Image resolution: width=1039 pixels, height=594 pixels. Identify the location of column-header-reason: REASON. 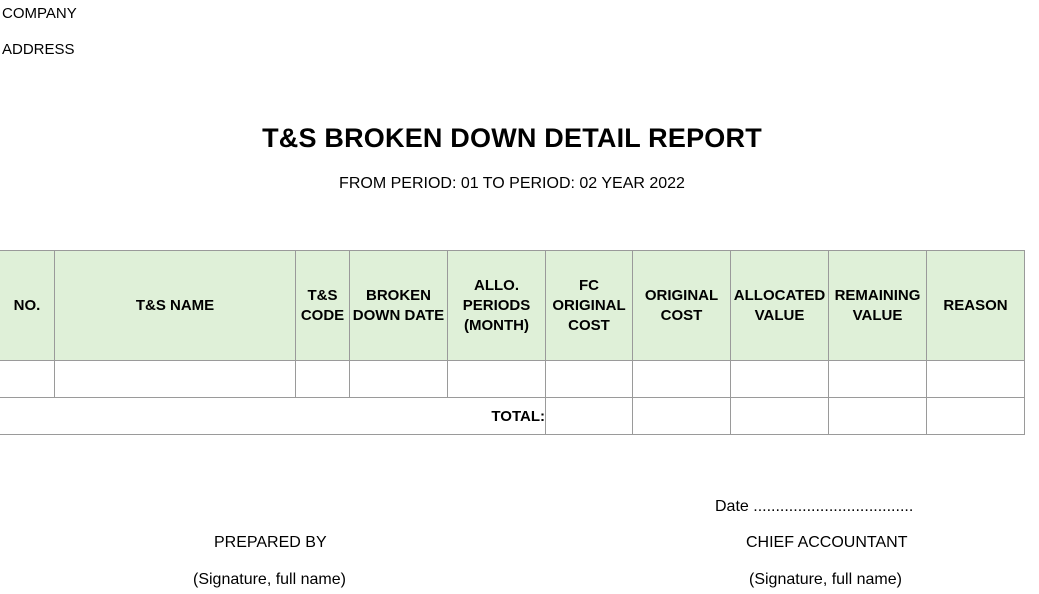
(975, 305).